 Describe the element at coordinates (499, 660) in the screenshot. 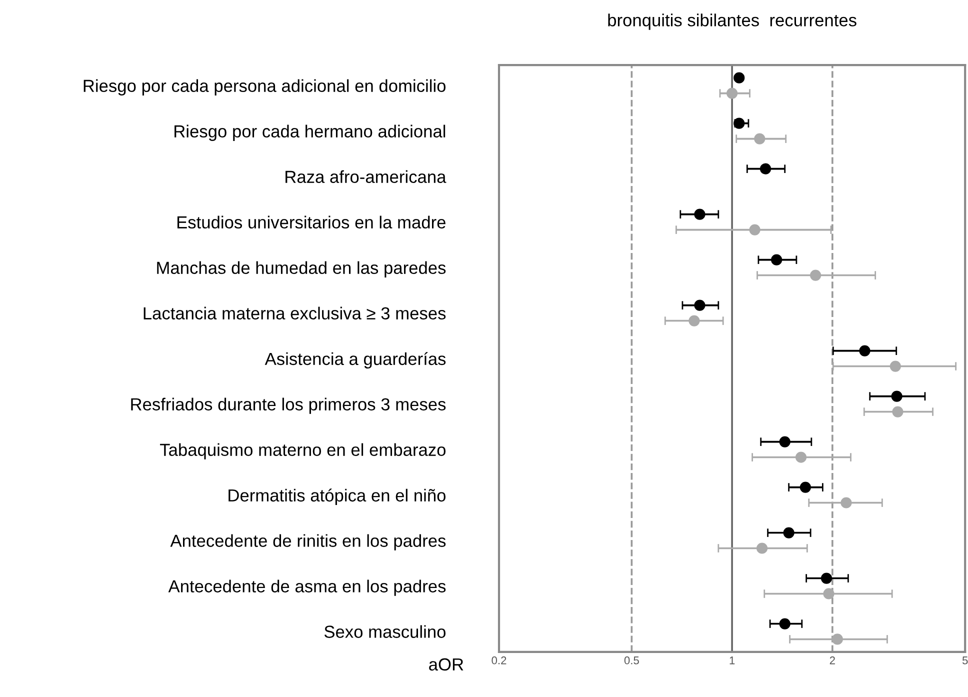

I see `x-tick-label: 0.2` at that location.